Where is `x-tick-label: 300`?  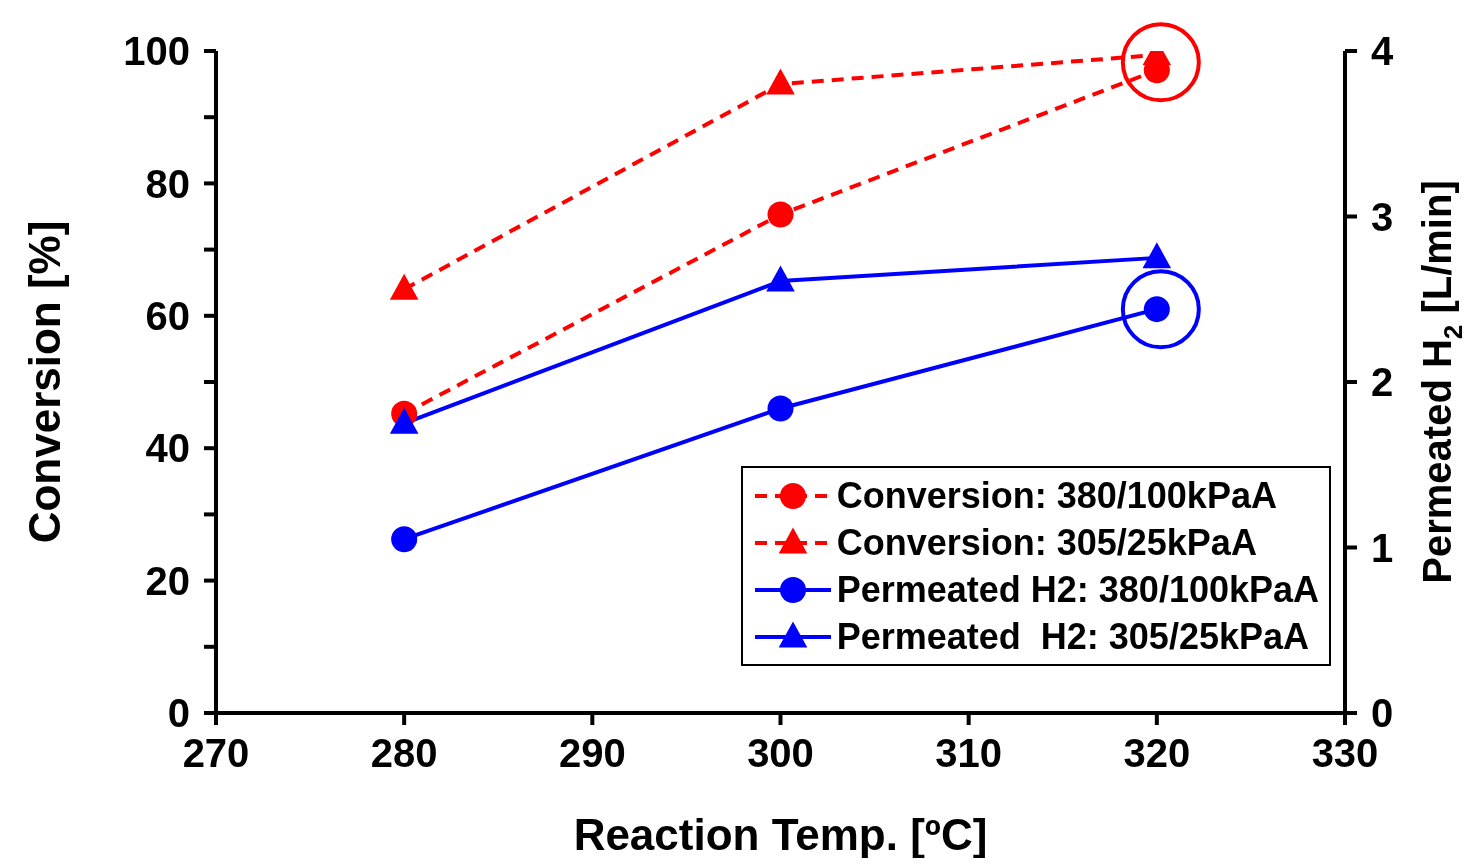
x-tick-label: 300 is located at coordinates (780, 753).